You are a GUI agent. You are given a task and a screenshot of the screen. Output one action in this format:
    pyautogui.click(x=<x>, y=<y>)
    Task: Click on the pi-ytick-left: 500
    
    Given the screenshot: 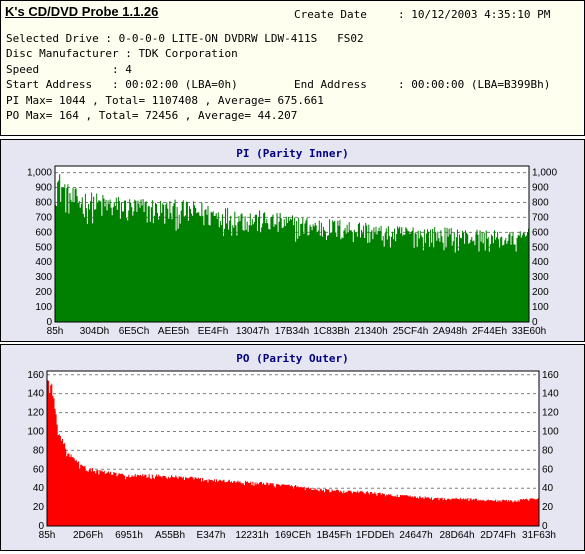 What is the action you would take?
    pyautogui.click(x=43, y=247)
    